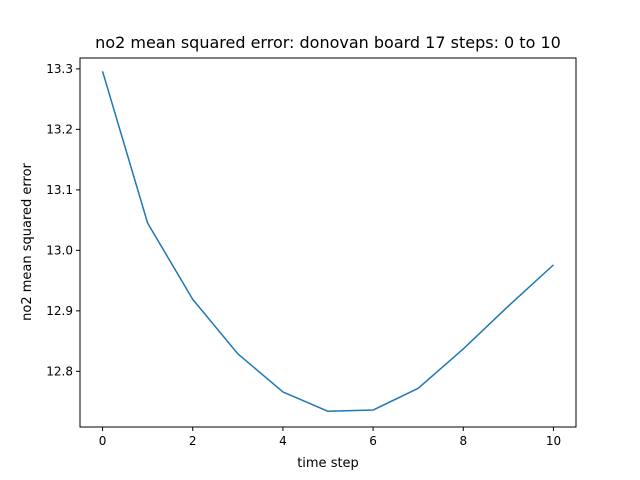  Describe the element at coordinates (193, 441) in the screenshot. I see `x-tick-label: 2` at that location.